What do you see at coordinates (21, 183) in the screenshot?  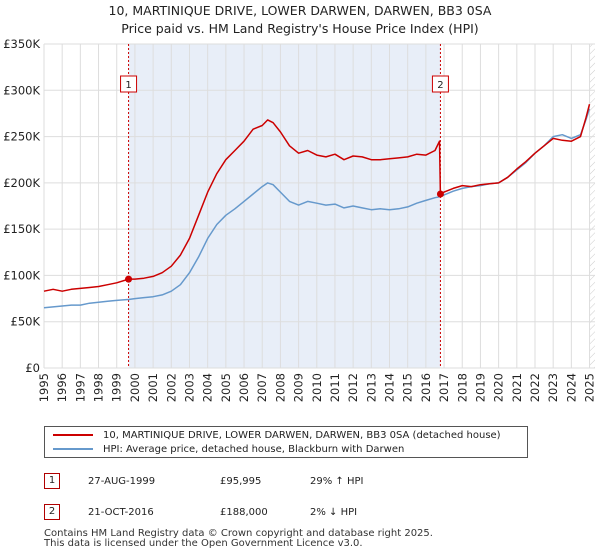 I see `y-tick-label: £200K` at bounding box center [21, 183].